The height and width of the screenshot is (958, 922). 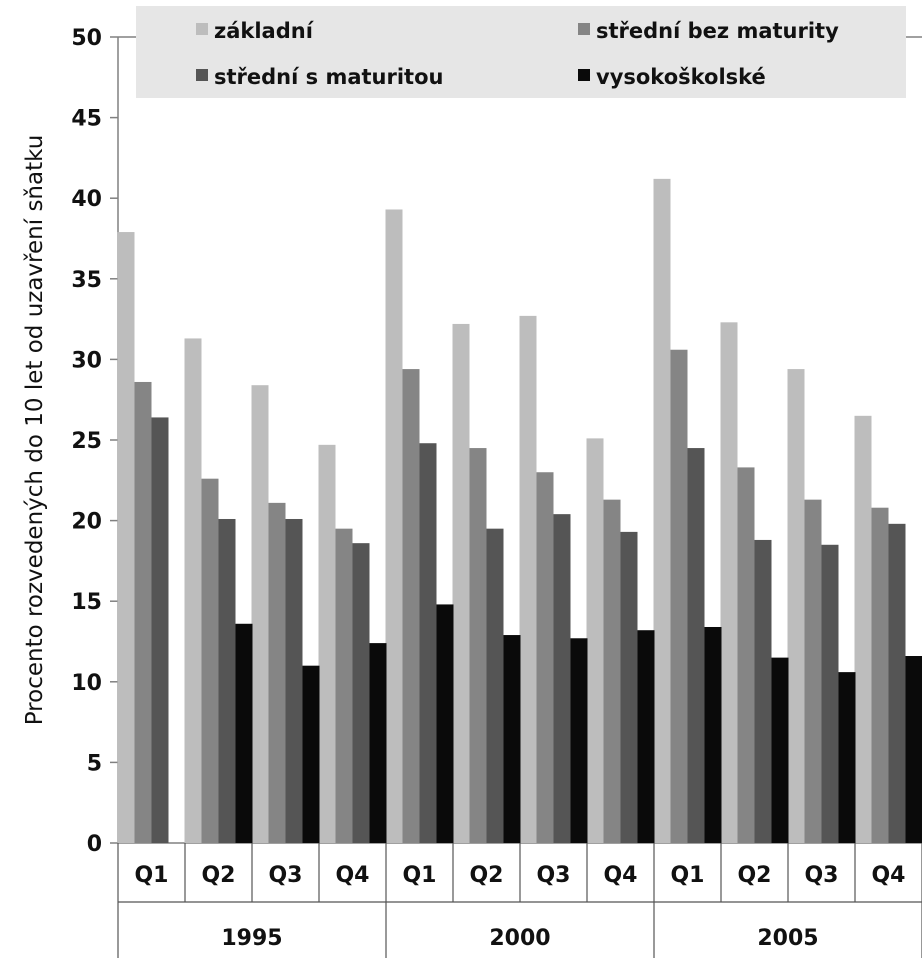 What do you see at coordinates (94, 763) in the screenshot?
I see `y-tick-label: 5` at bounding box center [94, 763].